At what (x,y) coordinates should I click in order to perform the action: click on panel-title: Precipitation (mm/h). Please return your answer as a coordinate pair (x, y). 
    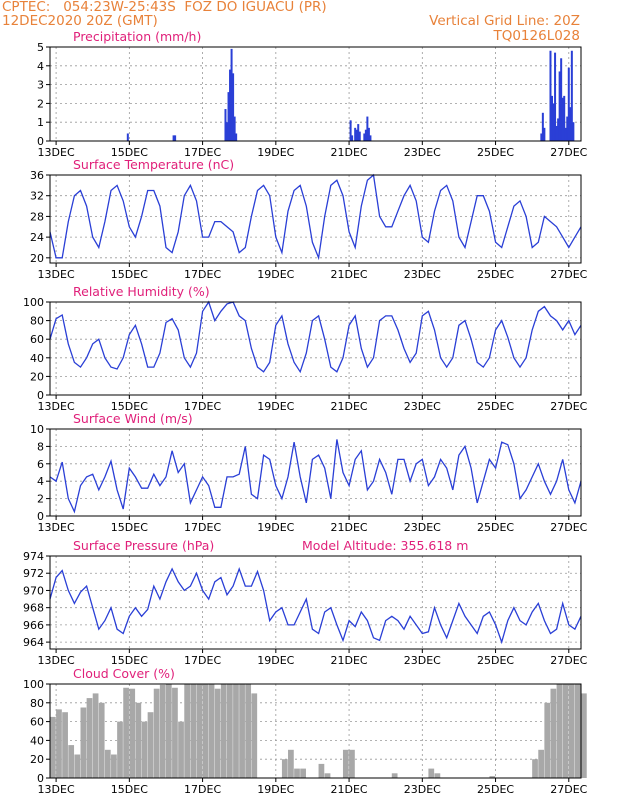
    Looking at the image, I should click on (137, 36).